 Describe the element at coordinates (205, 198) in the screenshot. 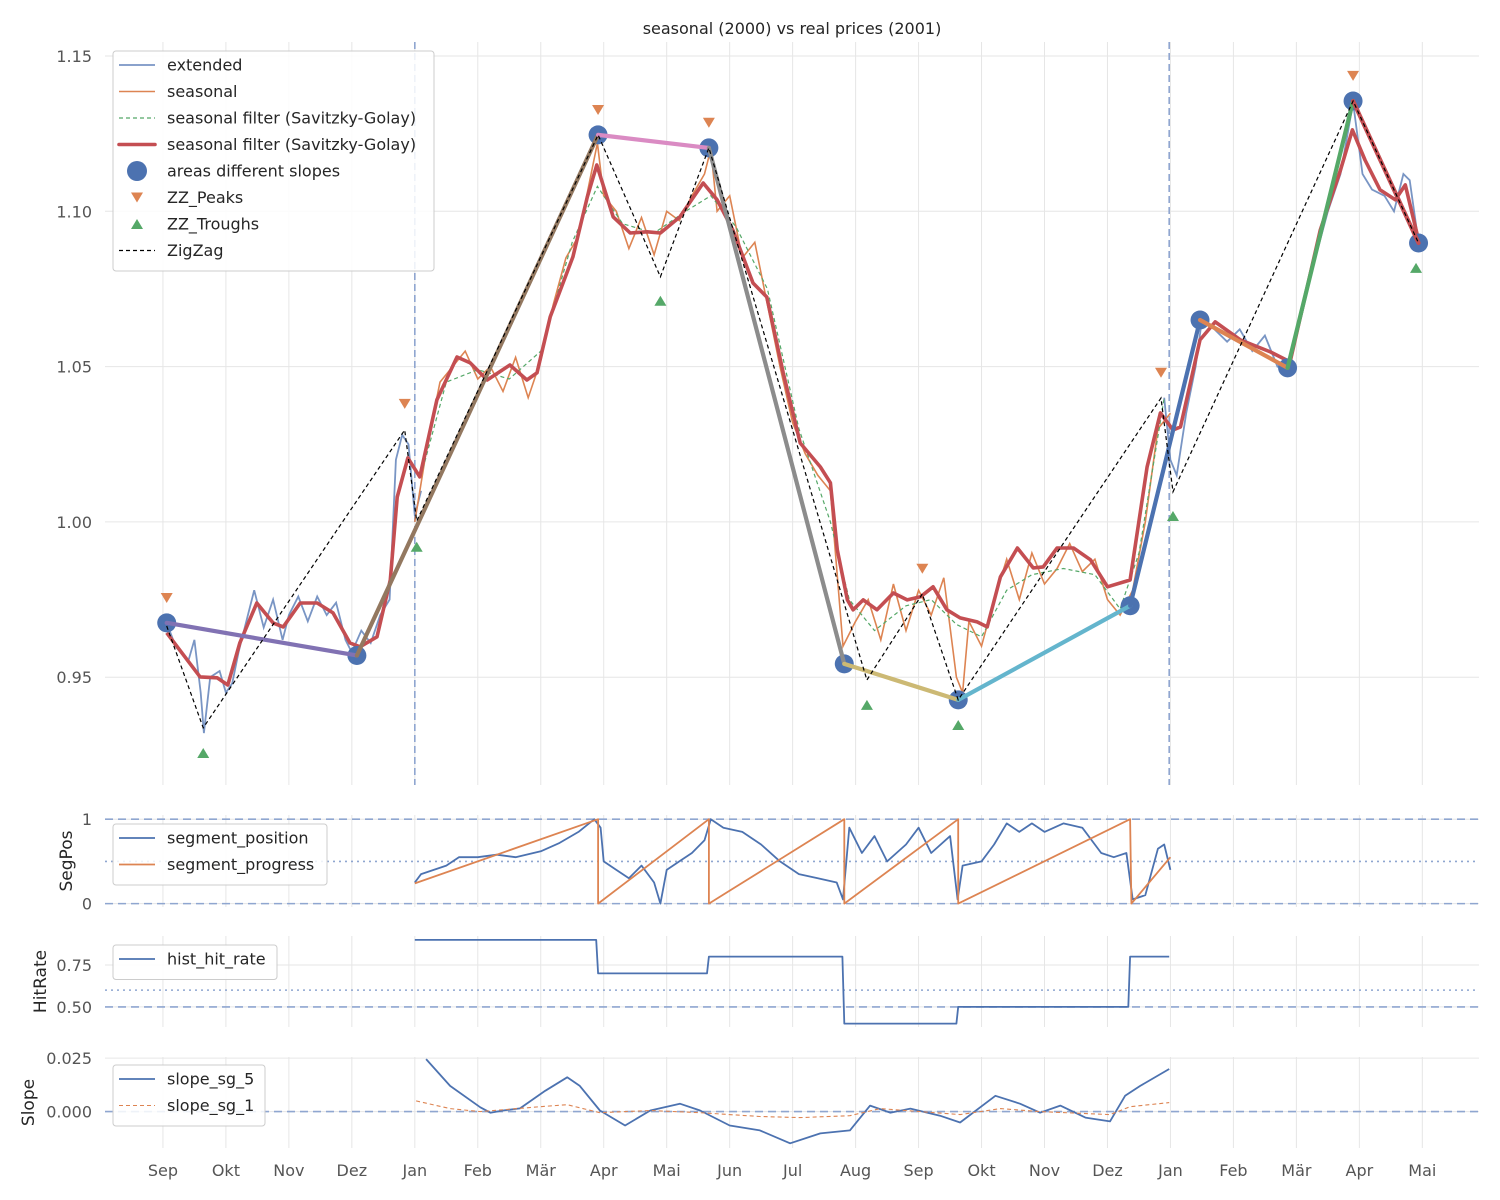

I see `legend-label: ZZ_Peaks` at that location.